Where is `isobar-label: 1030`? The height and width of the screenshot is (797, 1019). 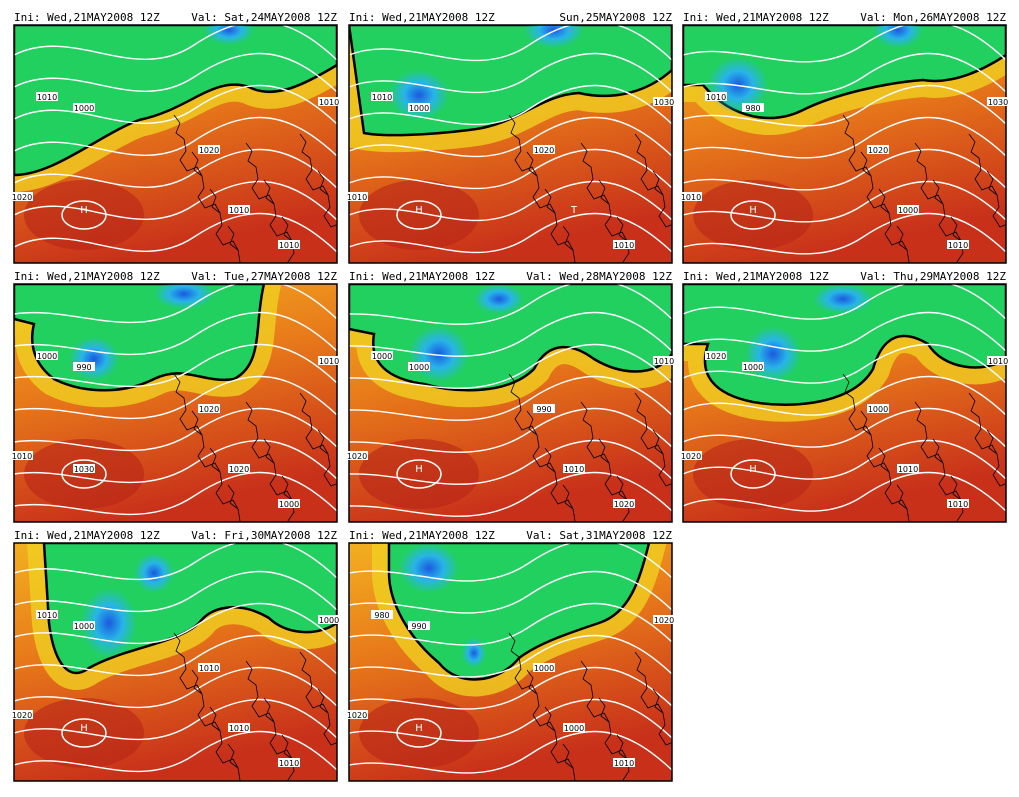
isobar-label: 1030 is located at coordinates (84, 469).